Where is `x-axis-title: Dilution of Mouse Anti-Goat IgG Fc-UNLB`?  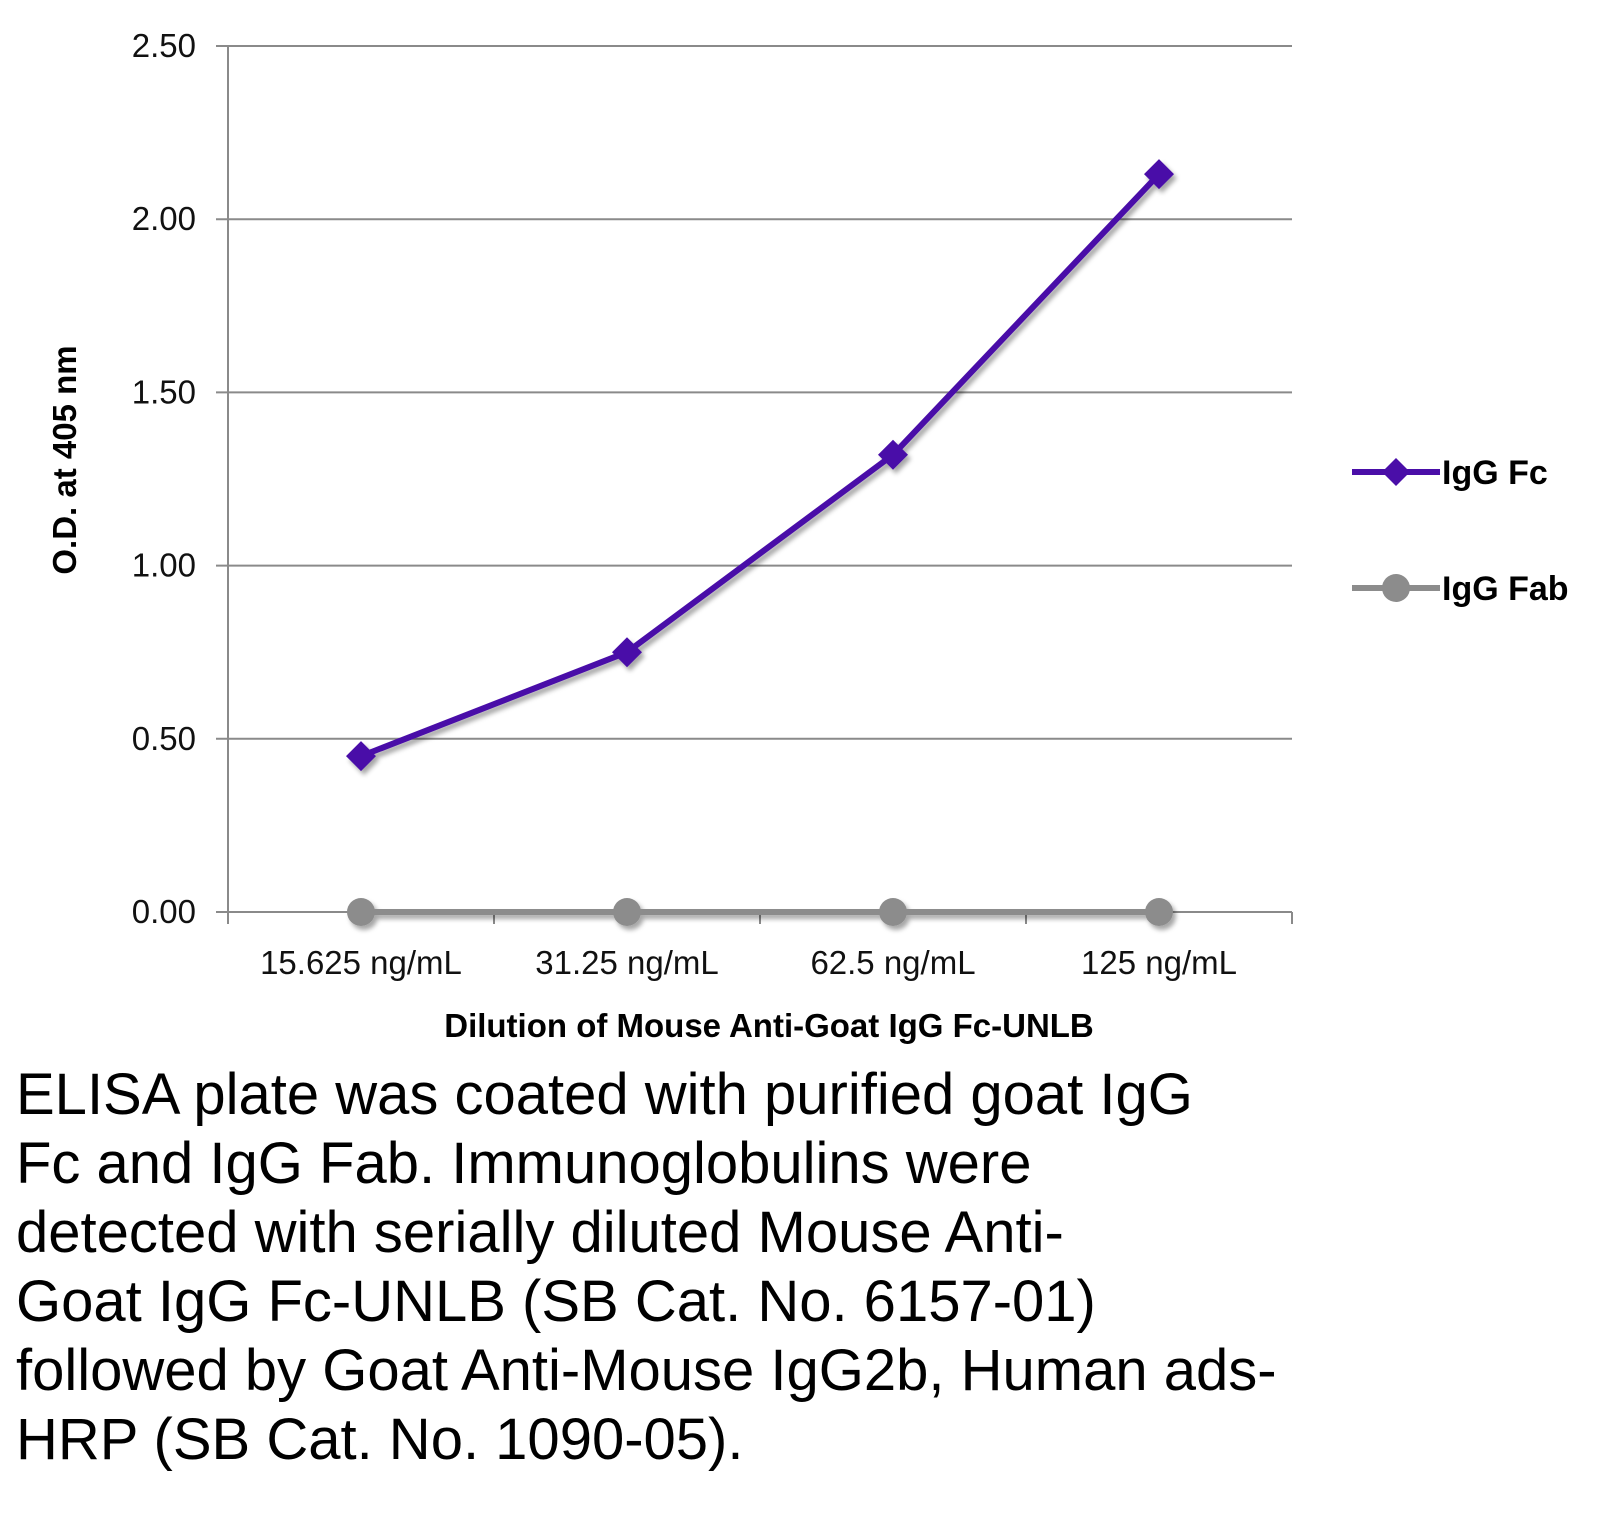 x-axis-title: Dilution of Mouse Anti-Goat IgG Fc-UNLB is located at coordinates (769, 1025).